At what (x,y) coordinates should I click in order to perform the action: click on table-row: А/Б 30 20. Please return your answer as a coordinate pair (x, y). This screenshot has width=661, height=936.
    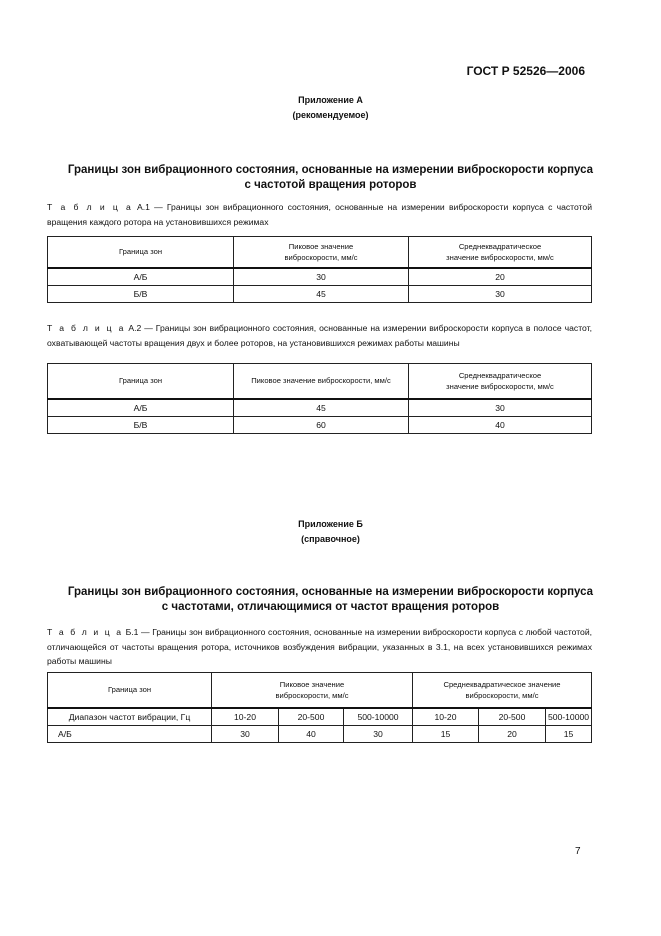
    Looking at the image, I should click on (319, 276).